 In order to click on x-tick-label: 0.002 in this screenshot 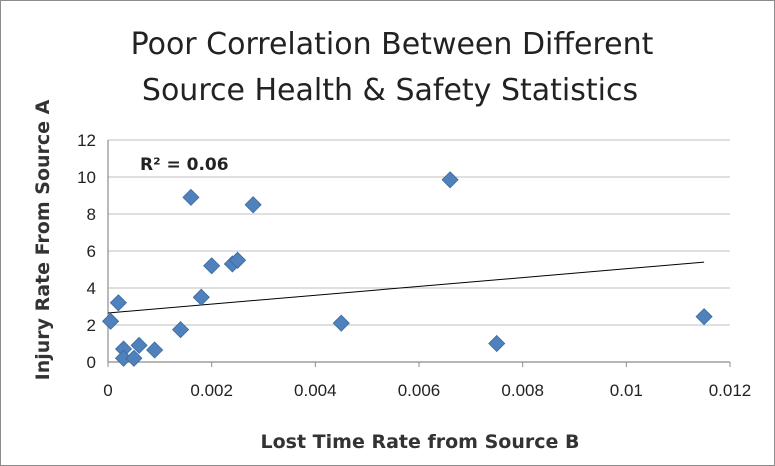, I will do `click(211, 390)`.